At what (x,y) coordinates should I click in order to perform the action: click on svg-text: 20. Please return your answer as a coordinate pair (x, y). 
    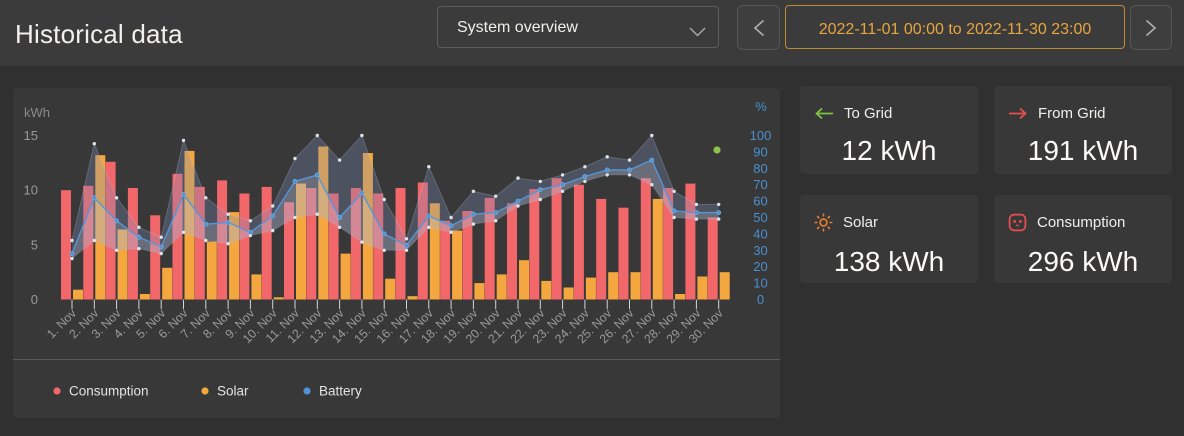
    Looking at the image, I should click on (760, 266).